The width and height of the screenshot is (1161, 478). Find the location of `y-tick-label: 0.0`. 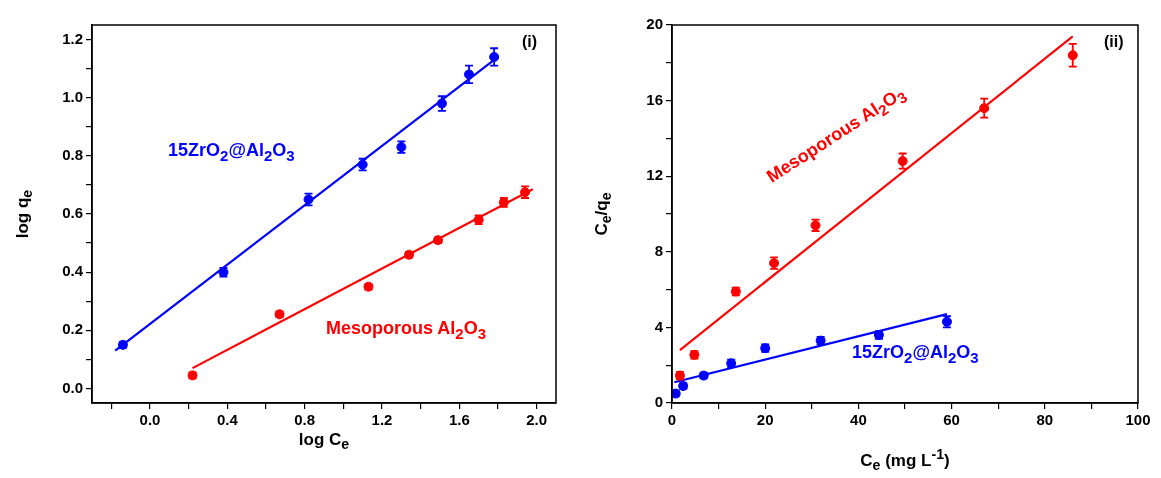

y-tick-label: 0.0 is located at coordinates (72, 387).